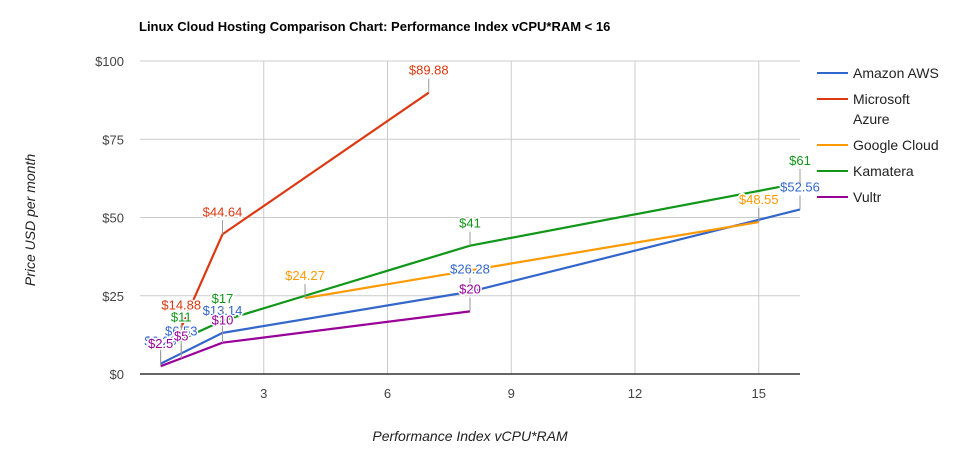 This screenshot has width=965, height=456. I want to click on series-line-google-cloud, so click(531, 260).